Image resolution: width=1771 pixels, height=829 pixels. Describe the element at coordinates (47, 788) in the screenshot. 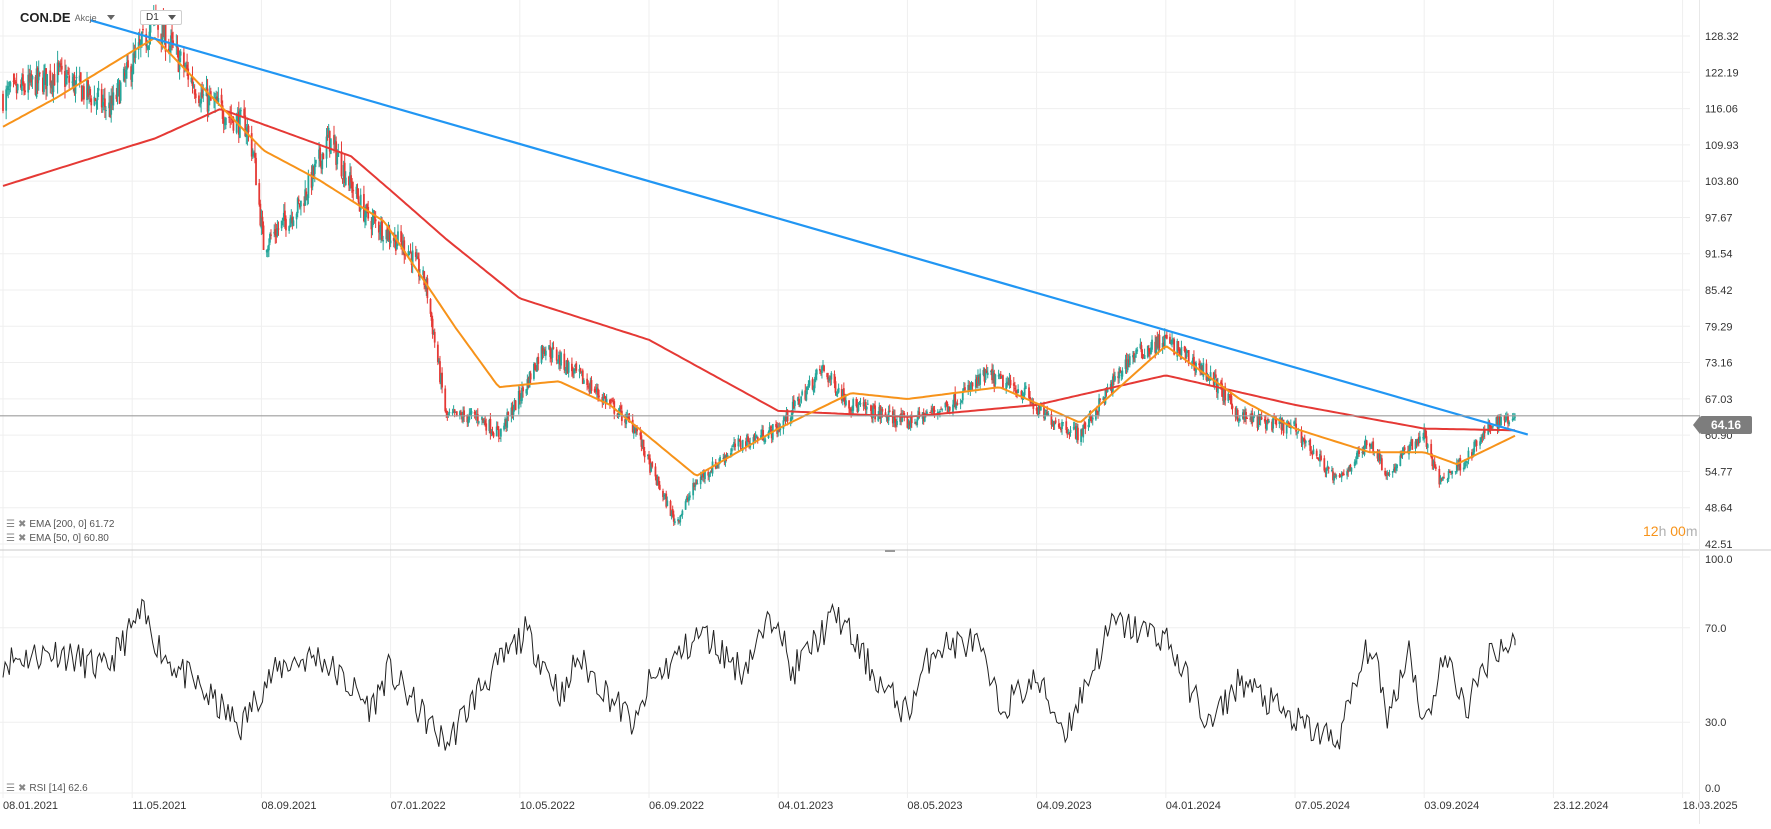

I see `indicator-rsi: ☰ ✖ RSI [14] 62.6` at that location.